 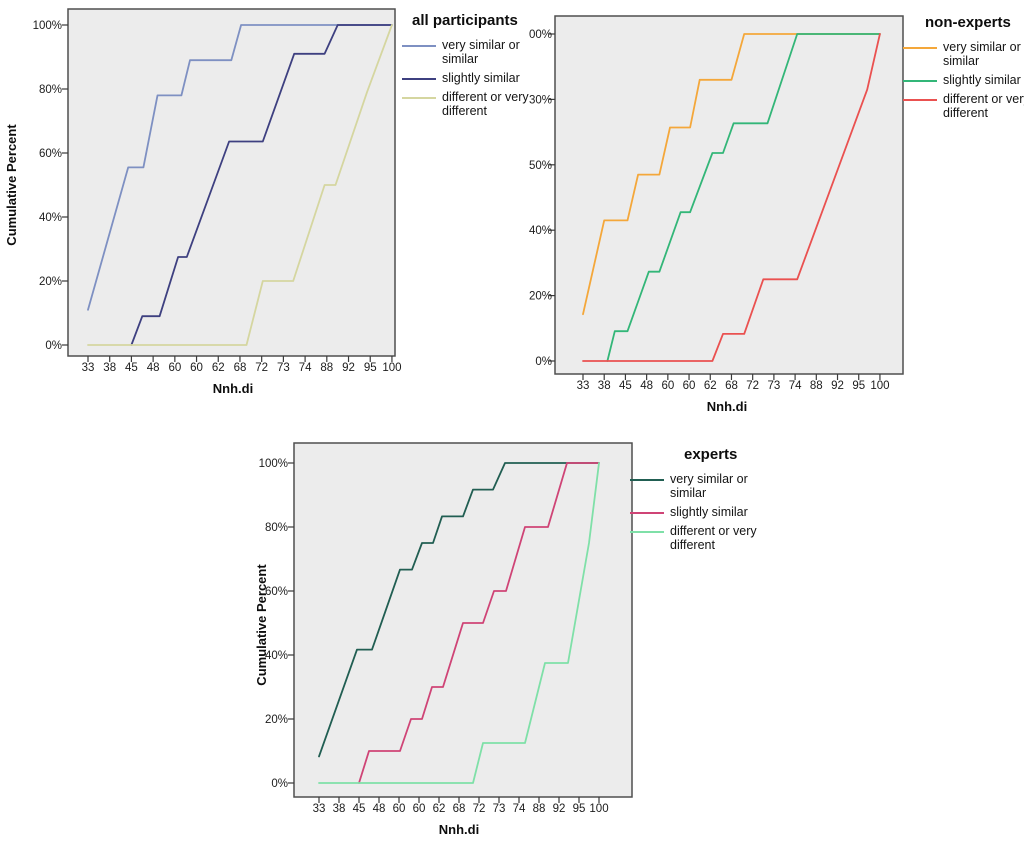 I want to click on y-tick-label: 50%, so click(x=540, y=166).